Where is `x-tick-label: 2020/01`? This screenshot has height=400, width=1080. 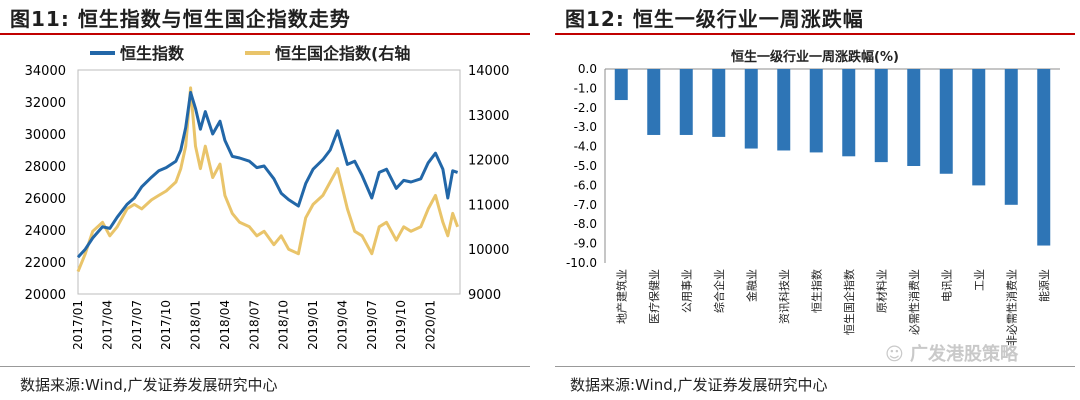 x-tick-label: 2020/01 is located at coordinates (431, 325).